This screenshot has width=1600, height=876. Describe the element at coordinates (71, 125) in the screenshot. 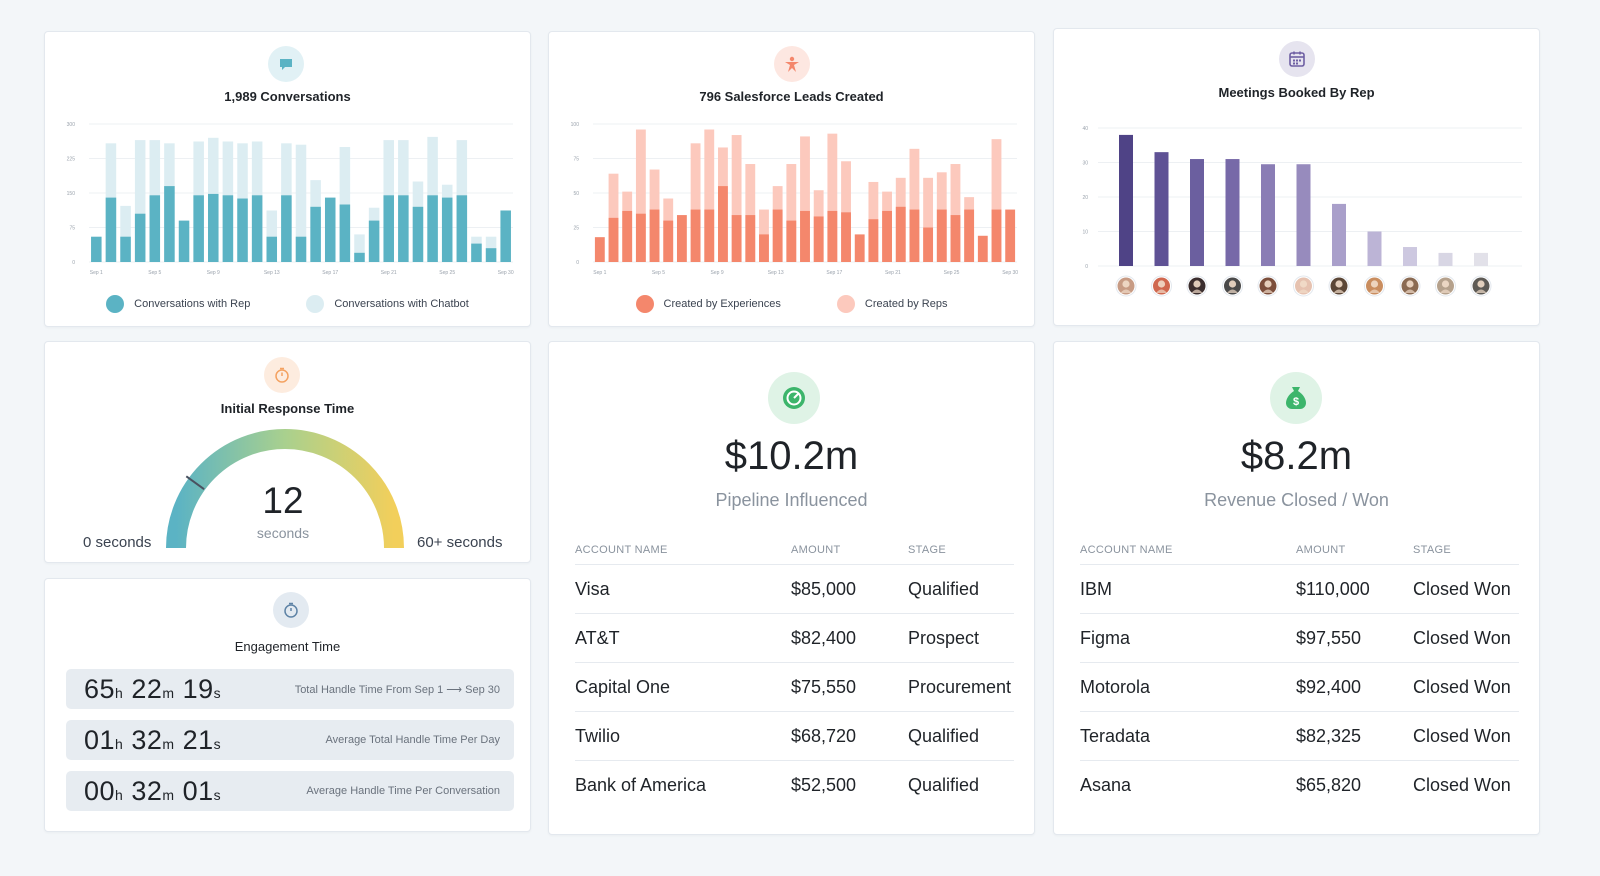

I see `y-tick-label: 300` at that location.